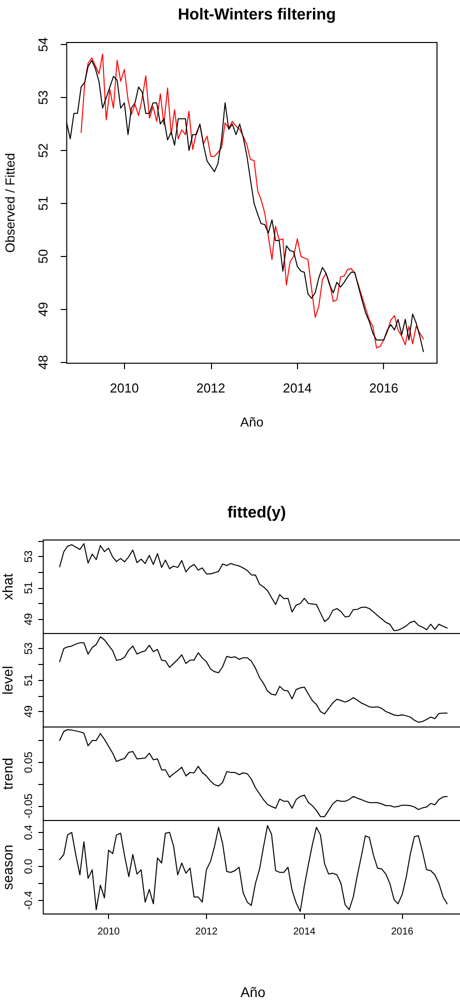 The height and width of the screenshot is (1000, 460). I want to click on y-tick-label: 54, so click(43, 44).